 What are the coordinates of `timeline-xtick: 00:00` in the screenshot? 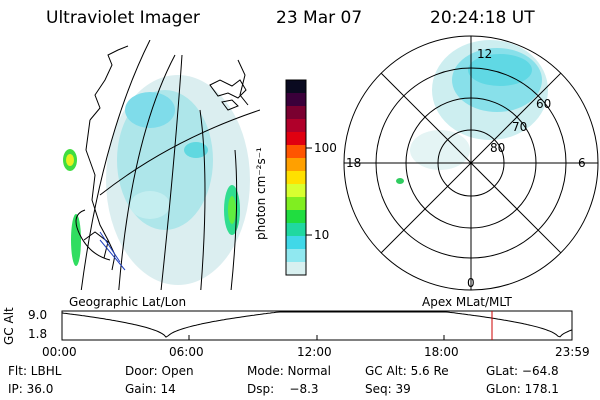 It's located at (59, 352).